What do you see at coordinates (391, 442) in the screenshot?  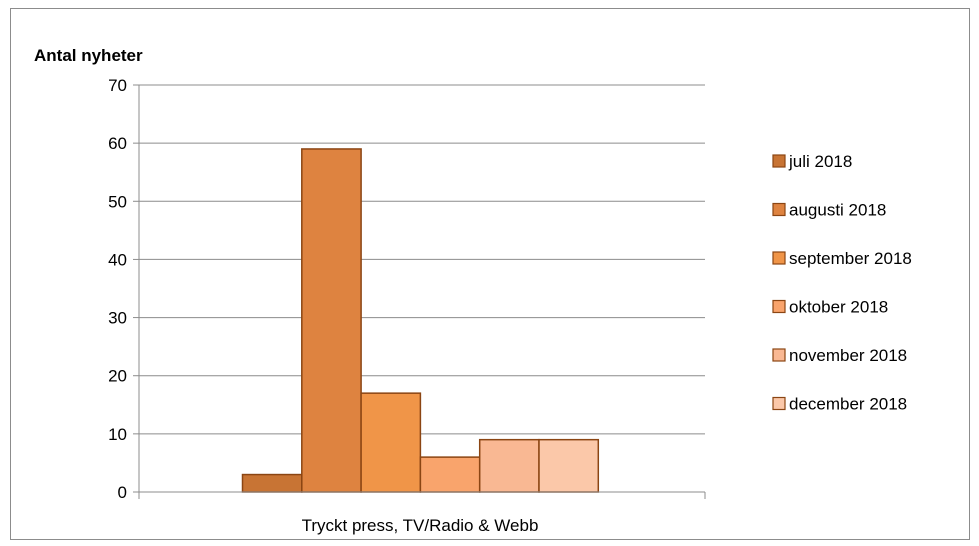 I see `bar-september-2018` at bounding box center [391, 442].